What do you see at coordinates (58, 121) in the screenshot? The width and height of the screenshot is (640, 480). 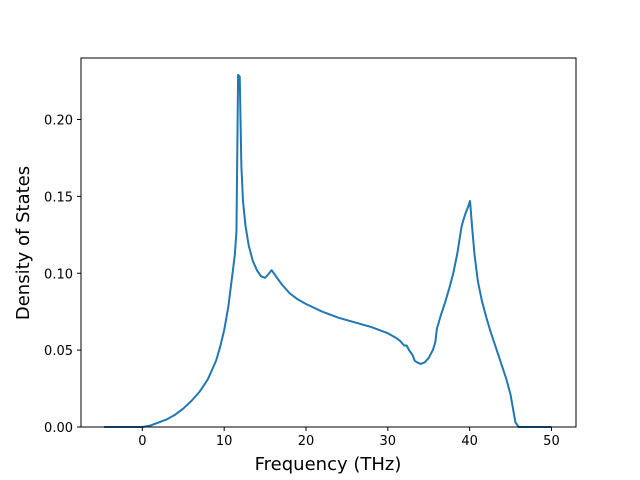 I see `y-tick-label: 0.20` at bounding box center [58, 121].